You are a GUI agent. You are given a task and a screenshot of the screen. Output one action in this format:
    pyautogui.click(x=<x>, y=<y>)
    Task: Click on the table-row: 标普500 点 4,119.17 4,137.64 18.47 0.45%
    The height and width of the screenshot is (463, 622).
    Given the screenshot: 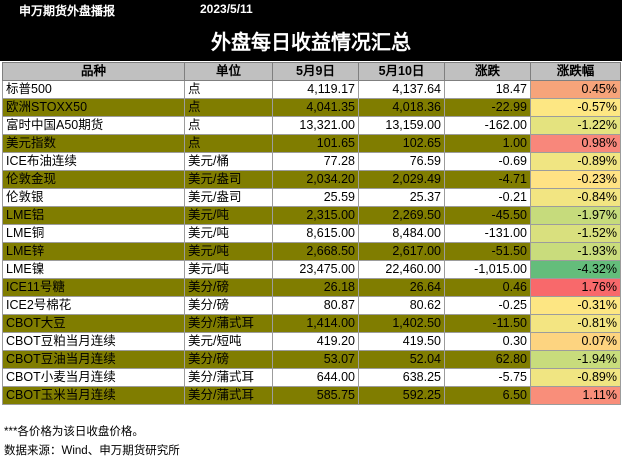 What is the action you would take?
    pyautogui.click(x=311, y=89)
    